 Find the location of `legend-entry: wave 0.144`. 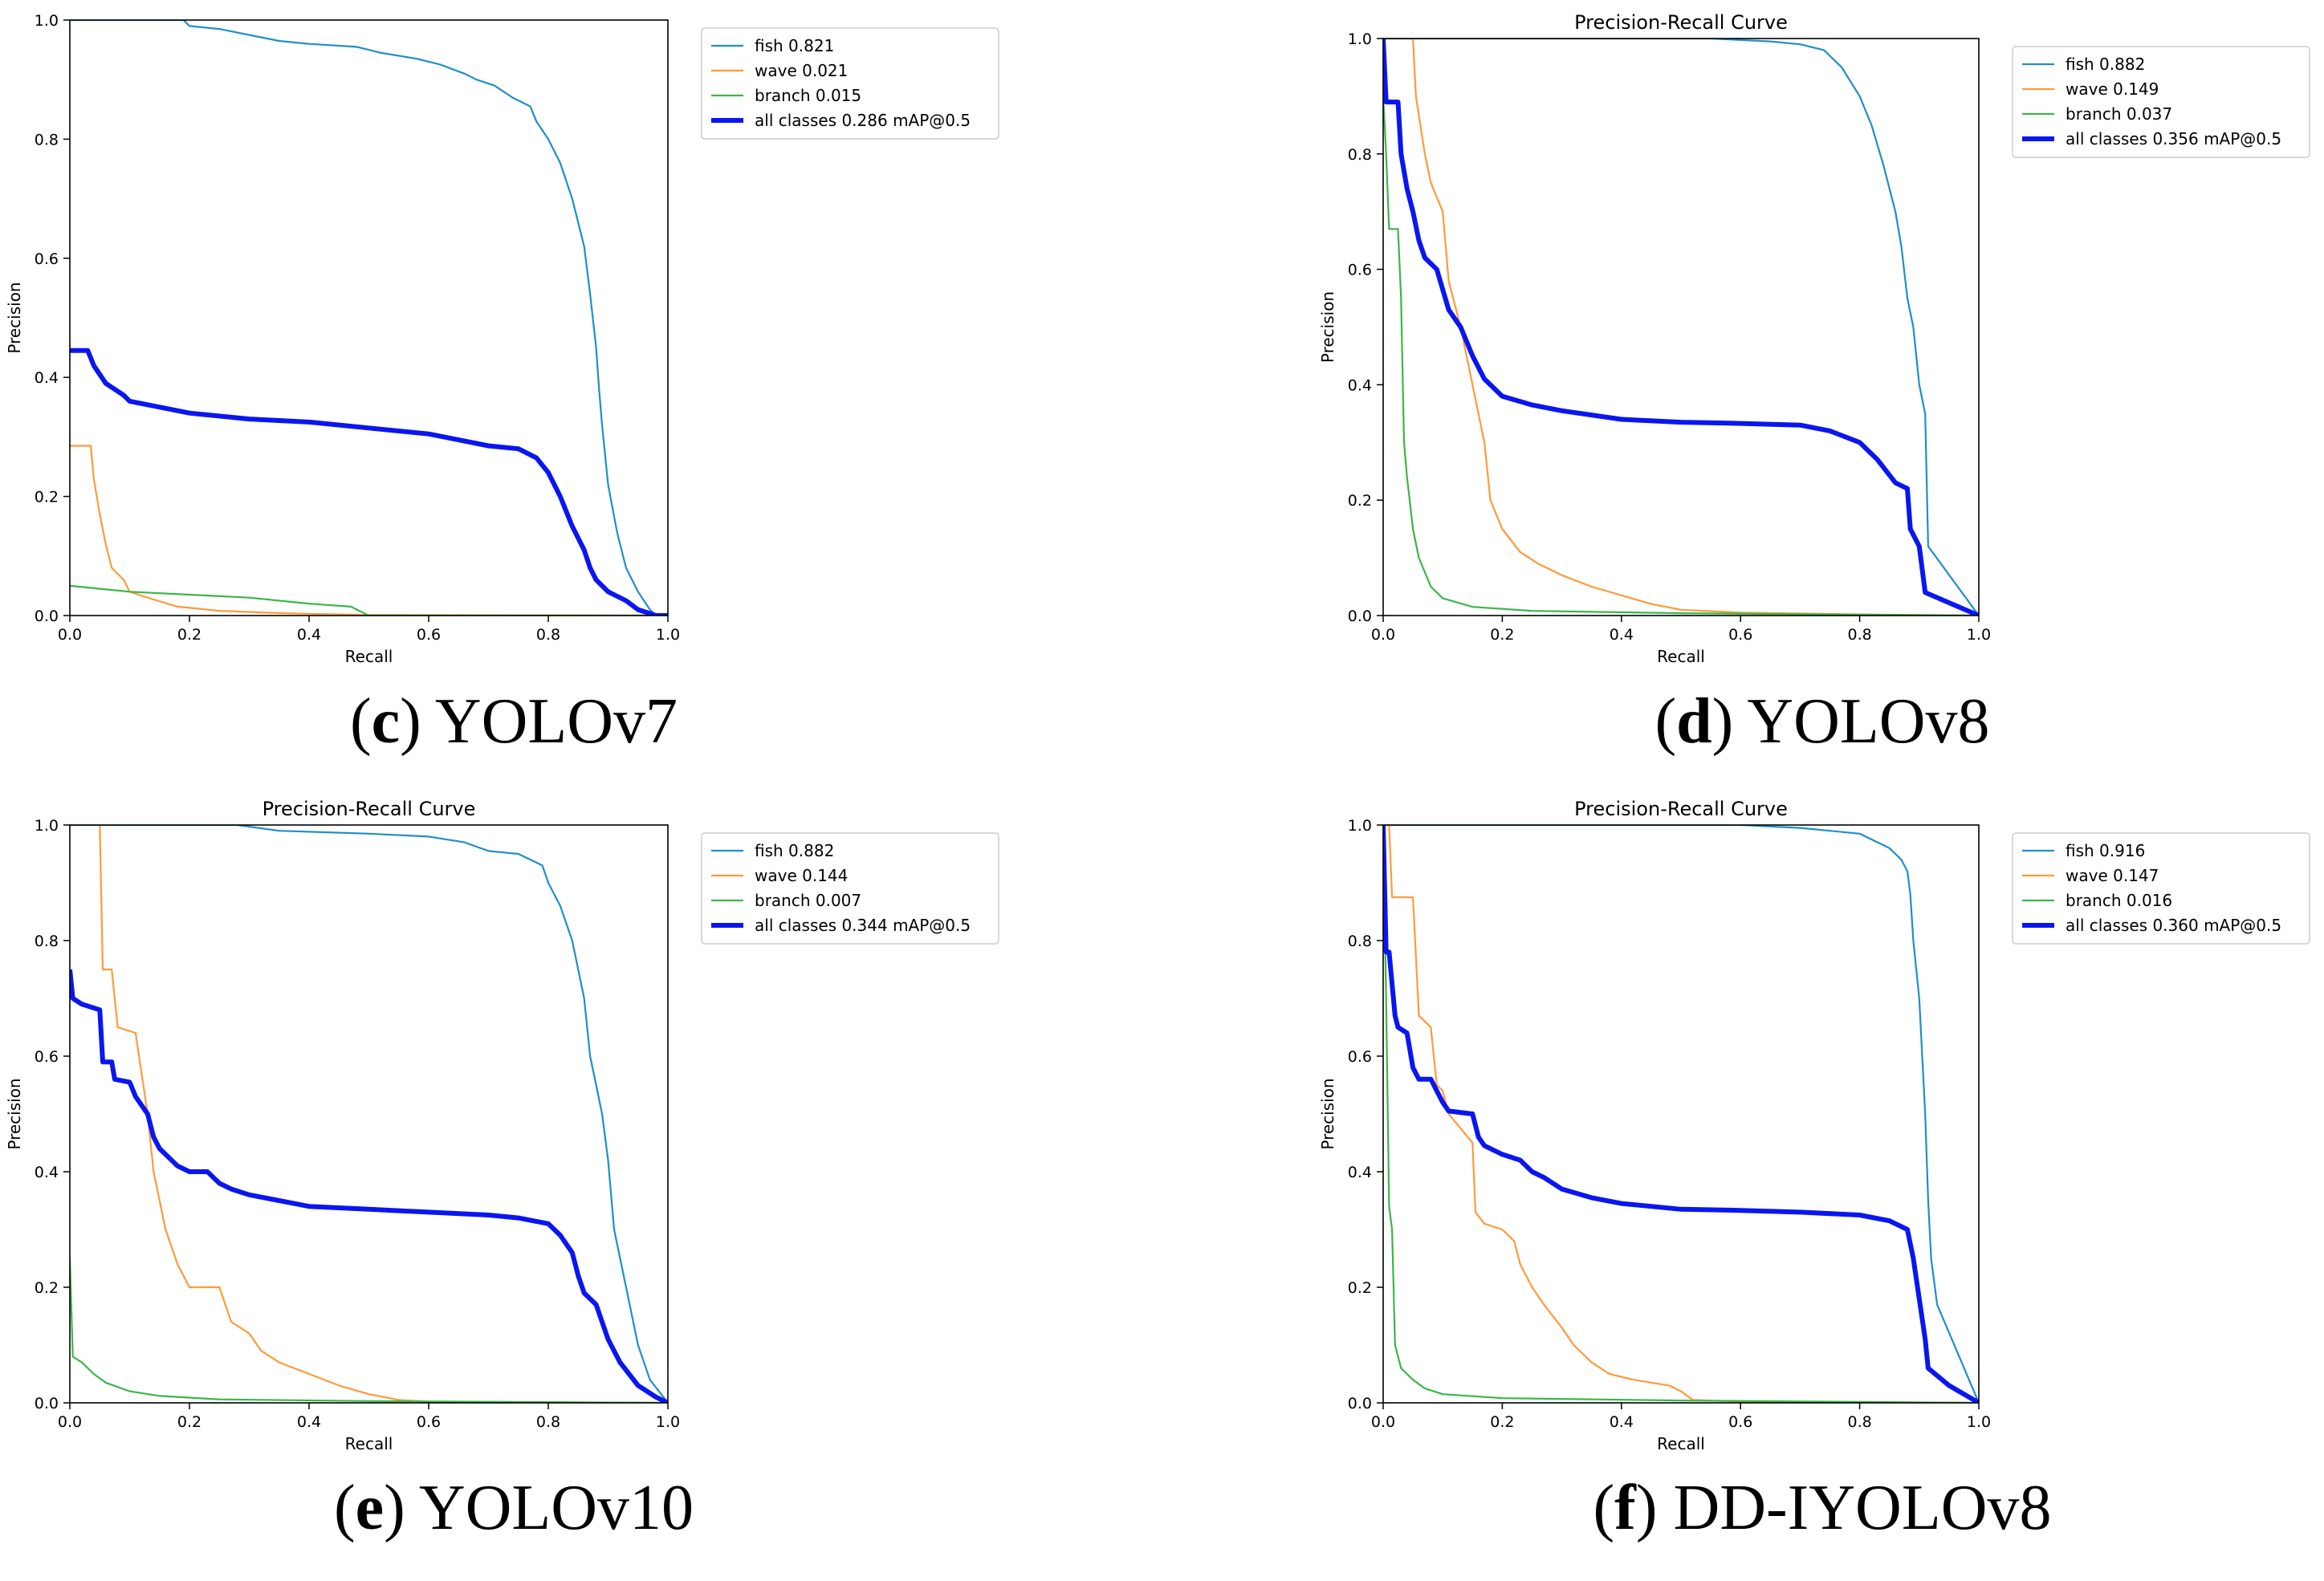

legend-entry: wave 0.144 is located at coordinates (801, 876).